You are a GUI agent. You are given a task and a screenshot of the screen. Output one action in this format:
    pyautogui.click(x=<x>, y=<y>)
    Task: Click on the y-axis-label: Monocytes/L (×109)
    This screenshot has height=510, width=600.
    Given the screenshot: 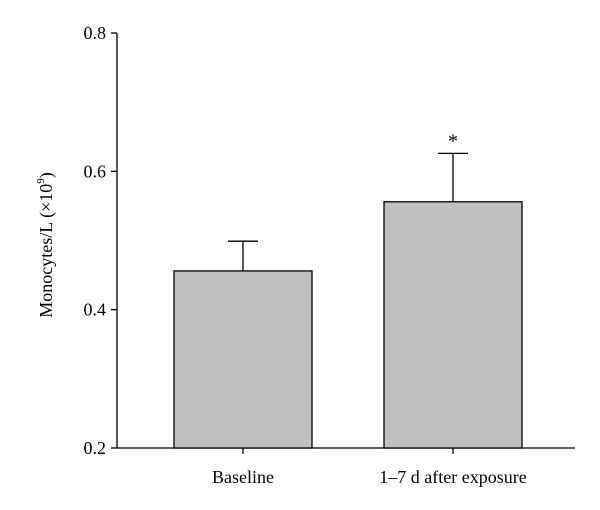 What is the action you would take?
    pyautogui.click(x=46, y=244)
    